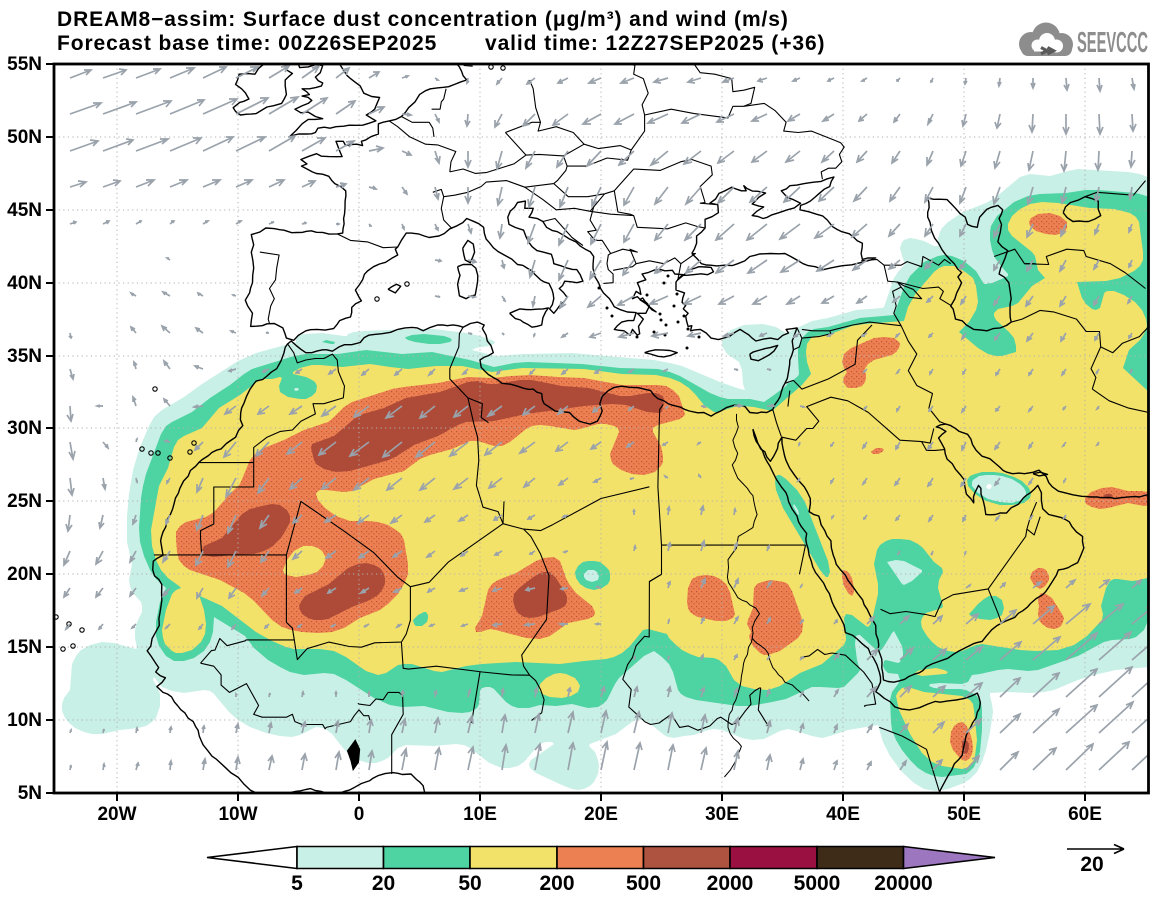  Describe the element at coordinates (722, 814) in the screenshot. I see `svg-text: 30E` at that location.